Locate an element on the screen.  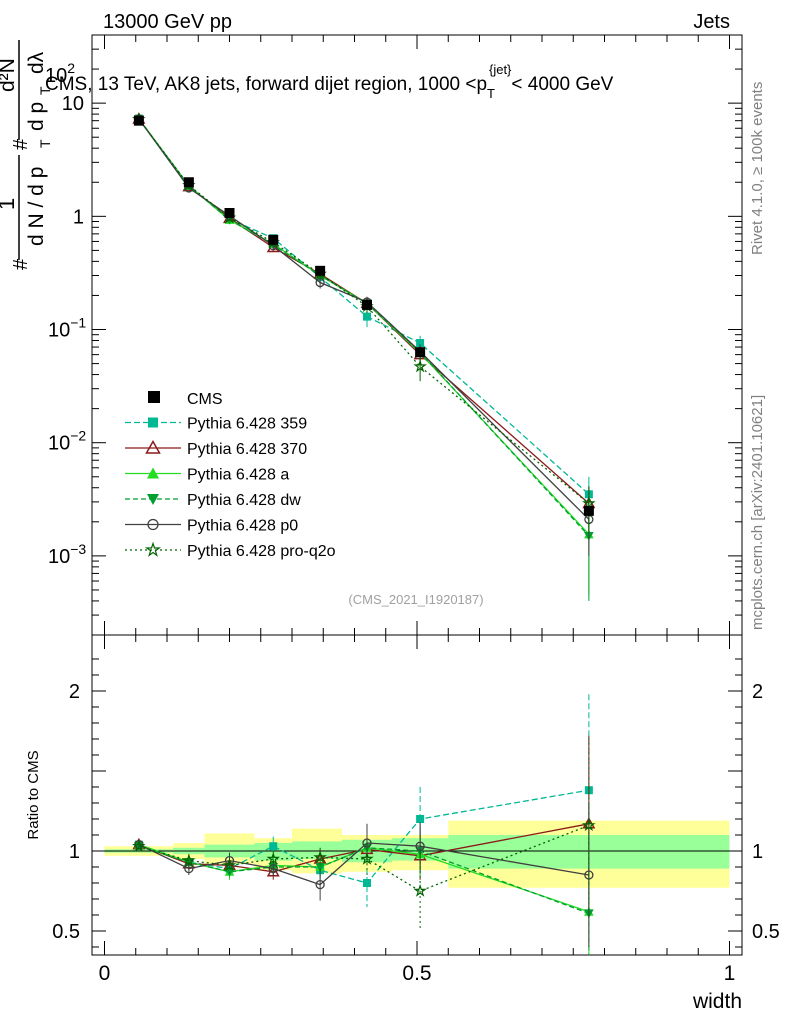
rivet-label: Rivet 4.1.0, ≥ 100k events is located at coordinates (757, 168).